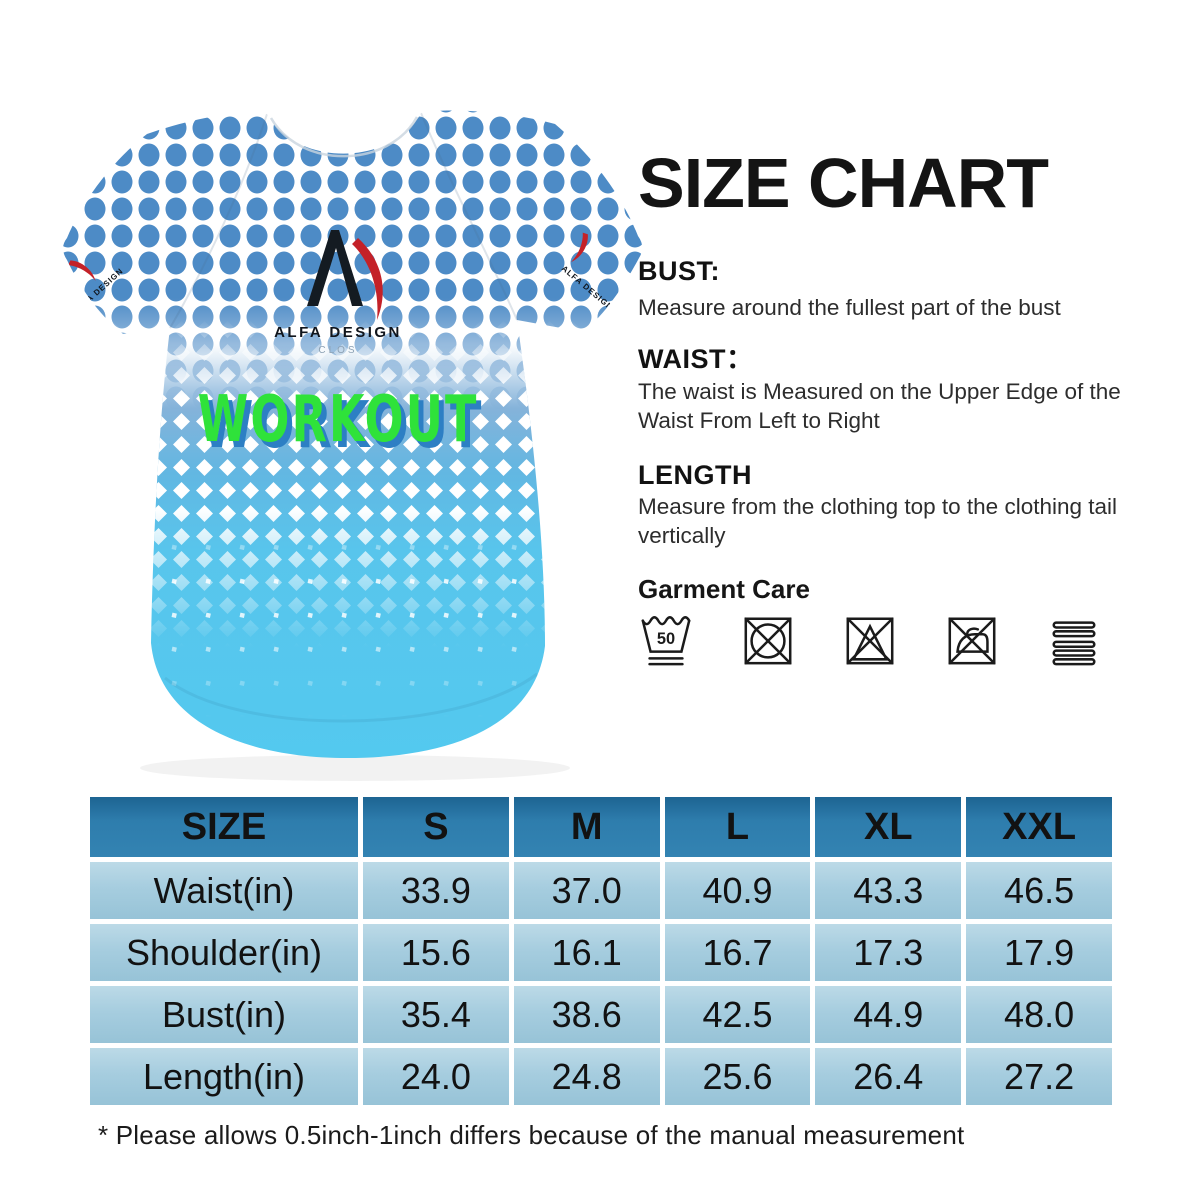  Describe the element at coordinates (224, 952) in the screenshot. I see `row-shoulder-label: Shoulder(in)` at that location.